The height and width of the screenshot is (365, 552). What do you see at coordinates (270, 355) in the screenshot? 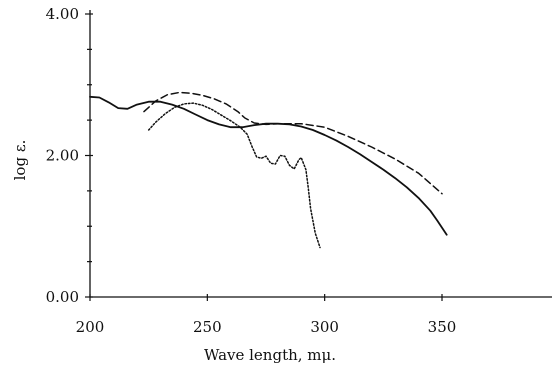
I see `x-axis-title: Wave length, mμ.` at bounding box center [270, 355].